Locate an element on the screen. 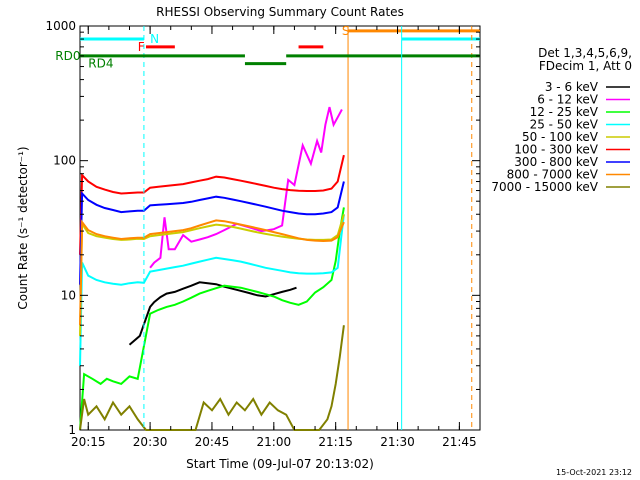 Image resolution: width=640 pixels, height=480 pixels. flag-label: F is located at coordinates (141, 47).